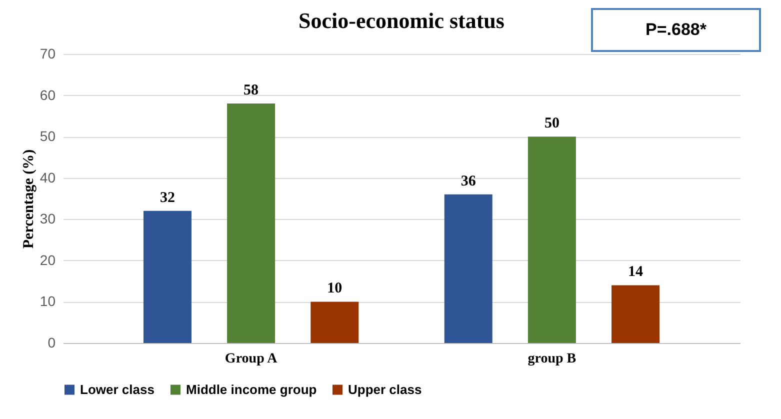 The width and height of the screenshot is (781, 419). What do you see at coordinates (552, 124) in the screenshot?
I see `data-label: 50` at bounding box center [552, 124].